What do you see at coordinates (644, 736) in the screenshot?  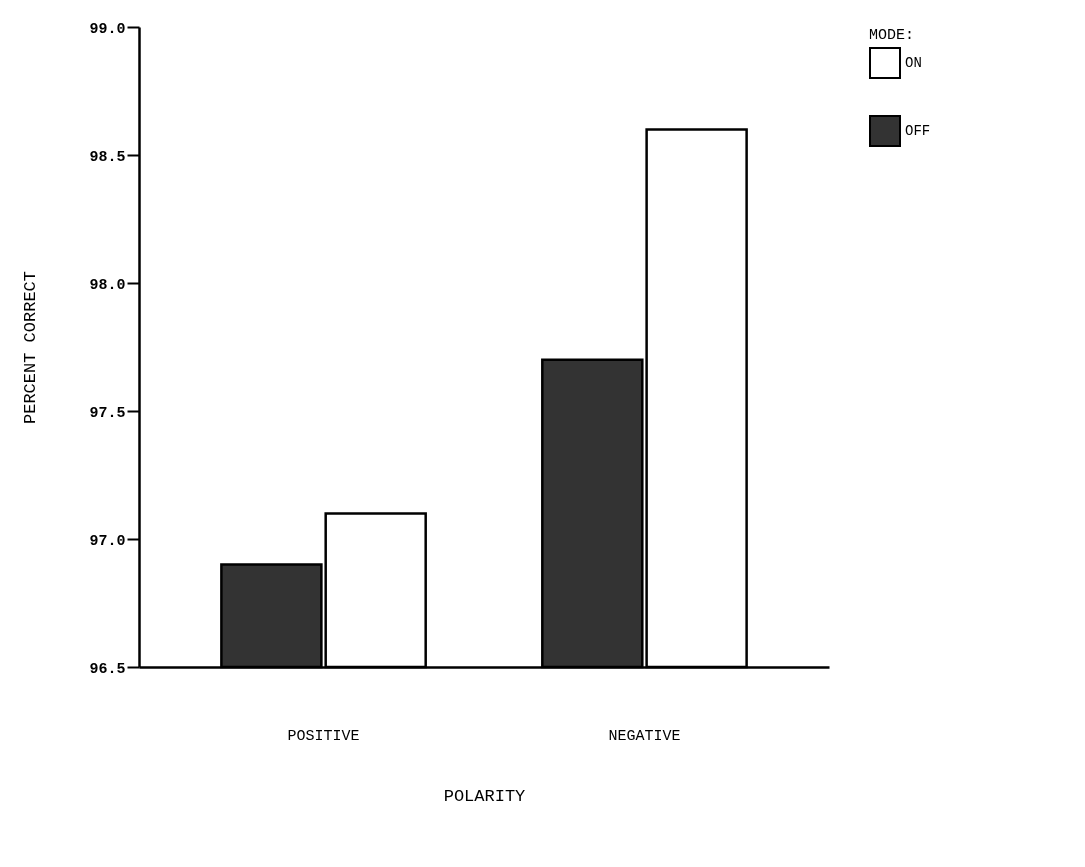 I see `x-tick-label: NEGATIVE` at bounding box center [644, 736].